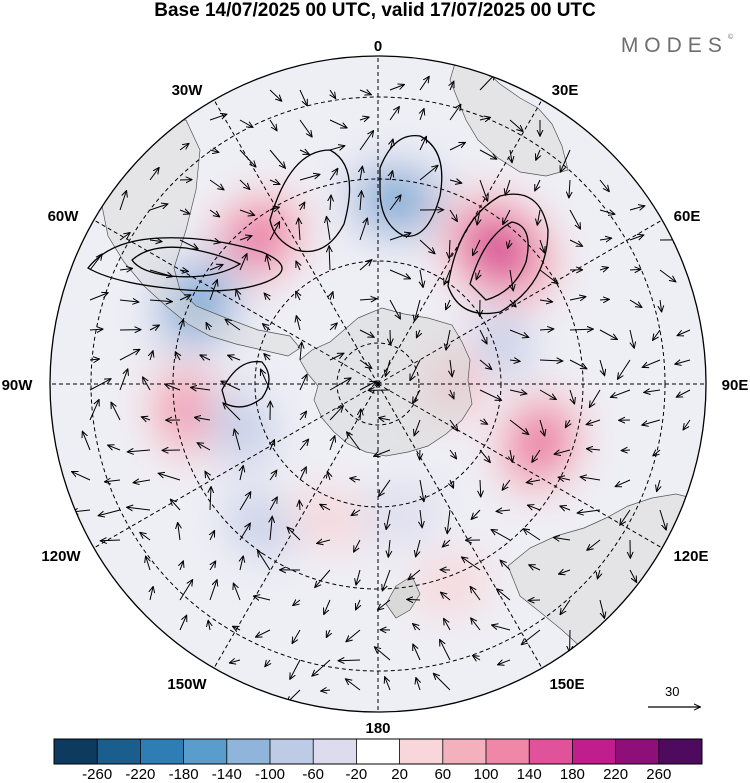  I want to click on colorbar-tick-label: 140, so click(529, 774).